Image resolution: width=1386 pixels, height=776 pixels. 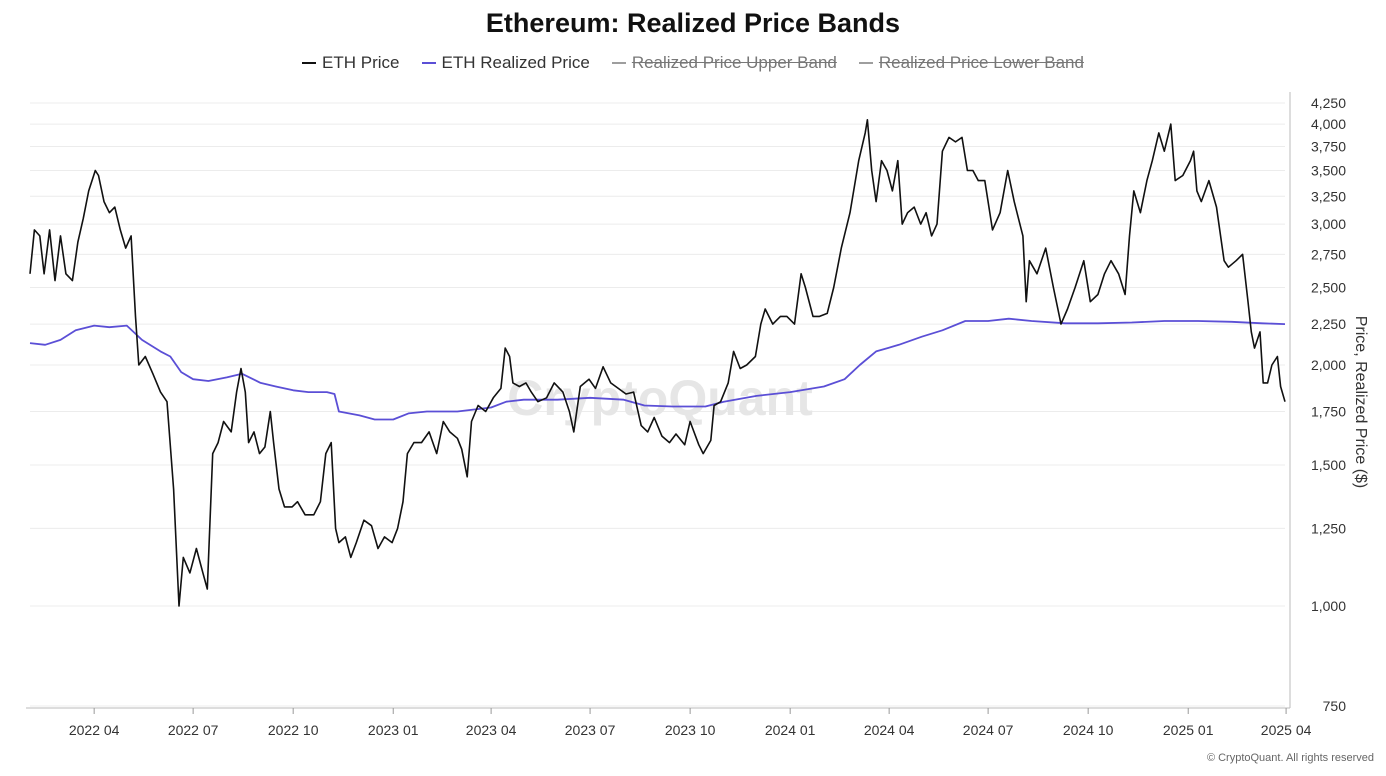 What do you see at coordinates (193, 730) in the screenshot?
I see `x-tick-label: 2022 07` at bounding box center [193, 730].